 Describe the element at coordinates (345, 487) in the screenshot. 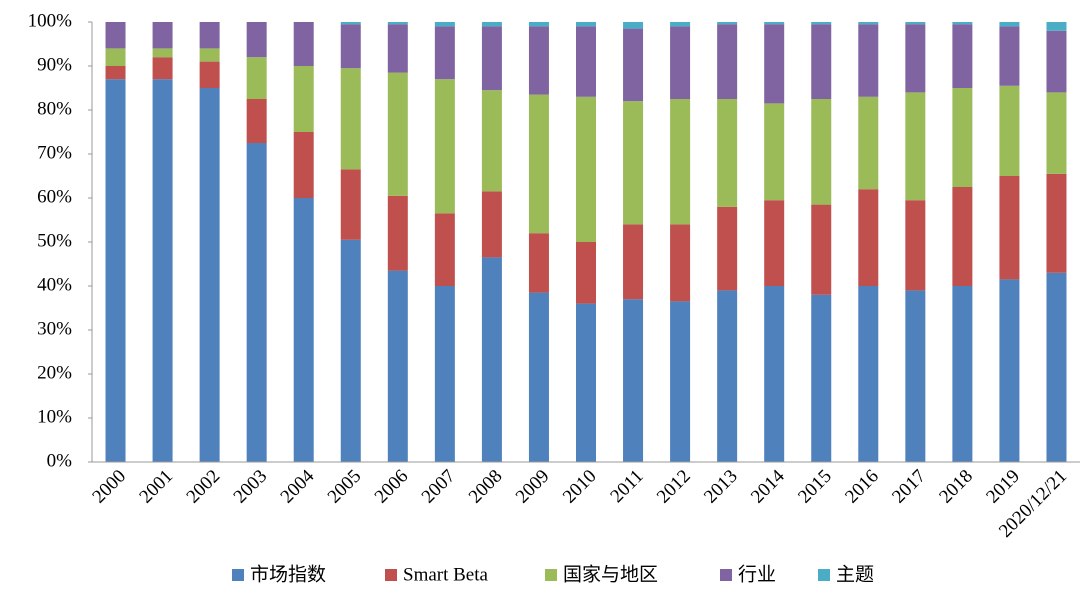

I see `x-tick-label: 2005` at that location.